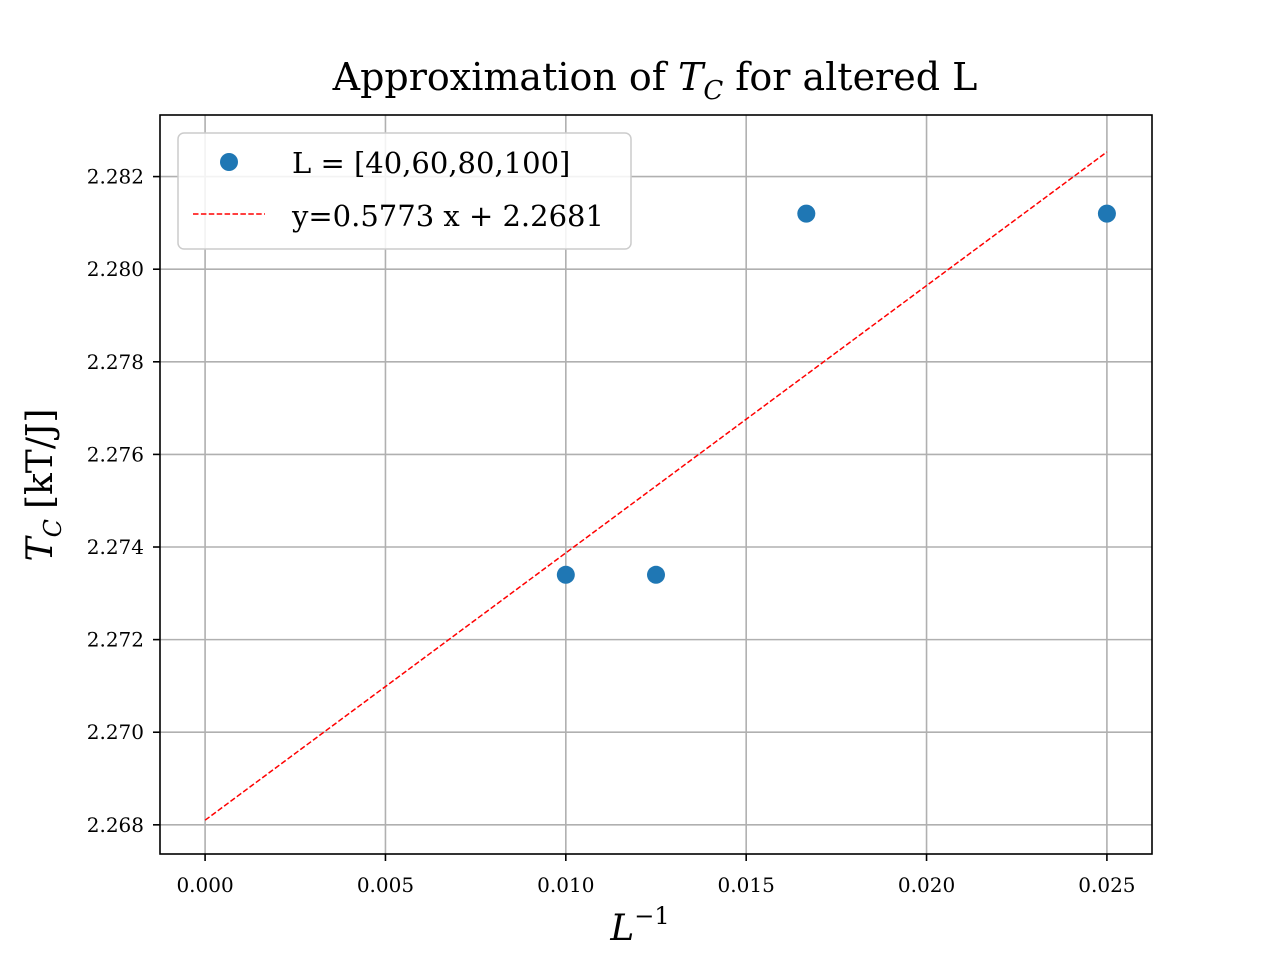 This screenshot has width=1280, height=960. Describe the element at coordinates (447, 216) in the screenshot. I see `legend-label-fit-line: y=0.5773 x + 2.2681` at that location.